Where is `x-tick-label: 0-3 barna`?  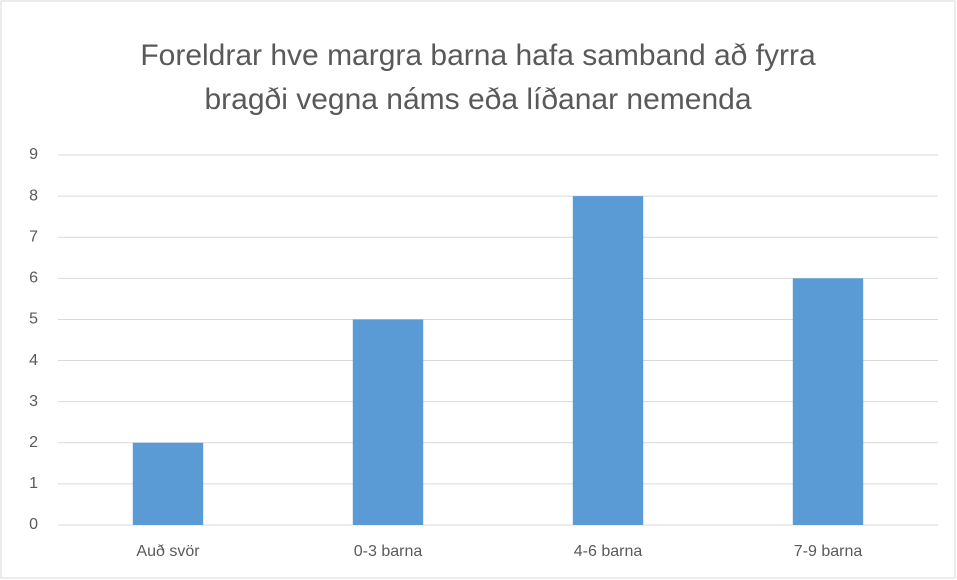
x-tick-label: 0-3 barna is located at coordinates (388, 551).